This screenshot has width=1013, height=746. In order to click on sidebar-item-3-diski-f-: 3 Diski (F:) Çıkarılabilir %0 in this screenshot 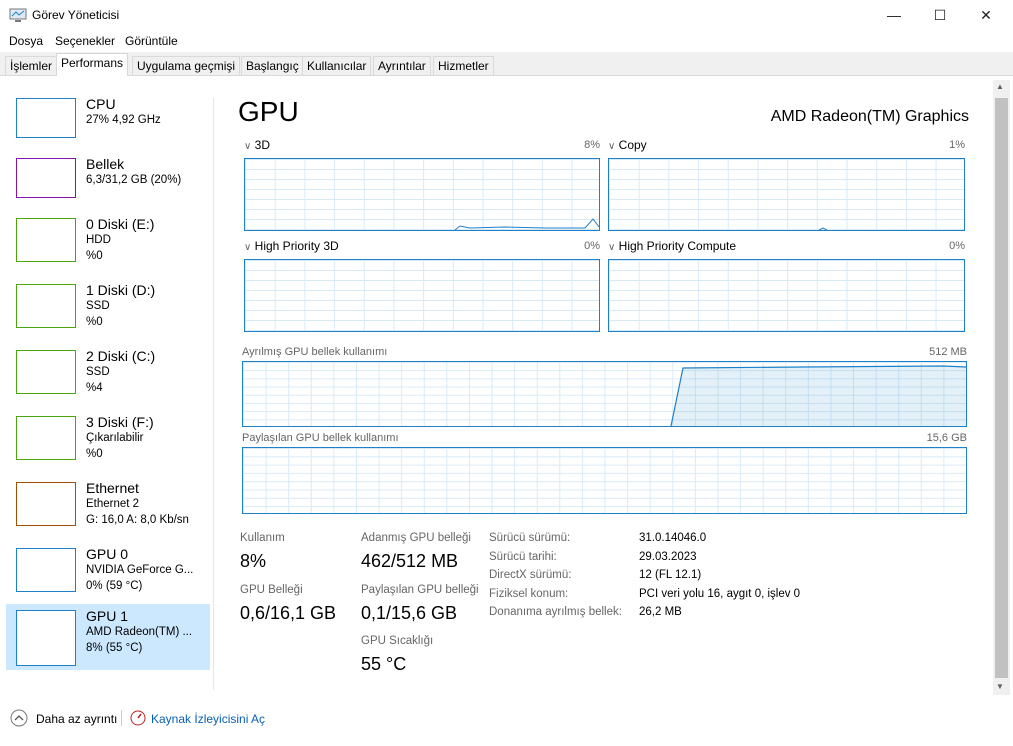, I will do `click(108, 443)`.